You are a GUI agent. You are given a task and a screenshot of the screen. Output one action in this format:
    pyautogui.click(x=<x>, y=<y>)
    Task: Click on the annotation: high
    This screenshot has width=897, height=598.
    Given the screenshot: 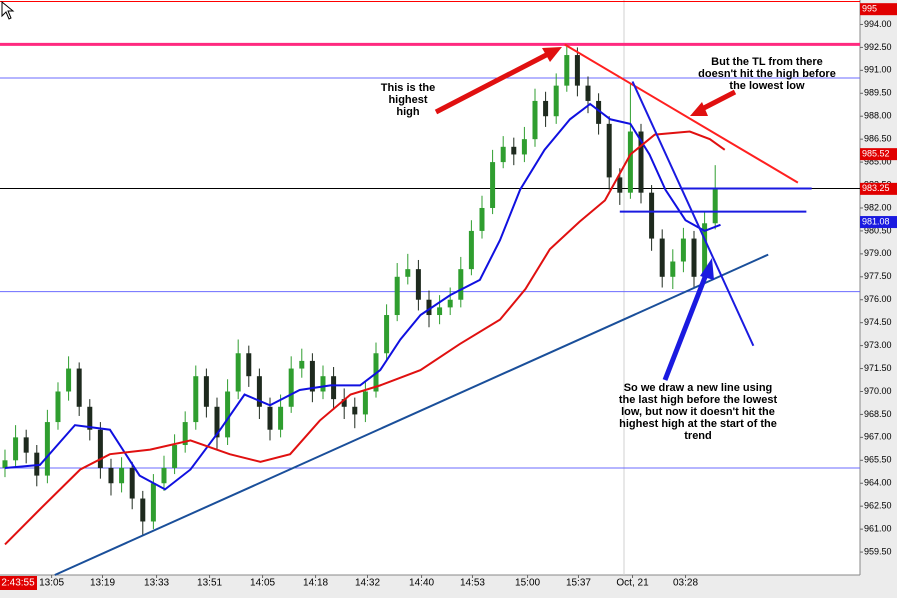 What is the action you would take?
    pyautogui.click(x=407, y=112)
    